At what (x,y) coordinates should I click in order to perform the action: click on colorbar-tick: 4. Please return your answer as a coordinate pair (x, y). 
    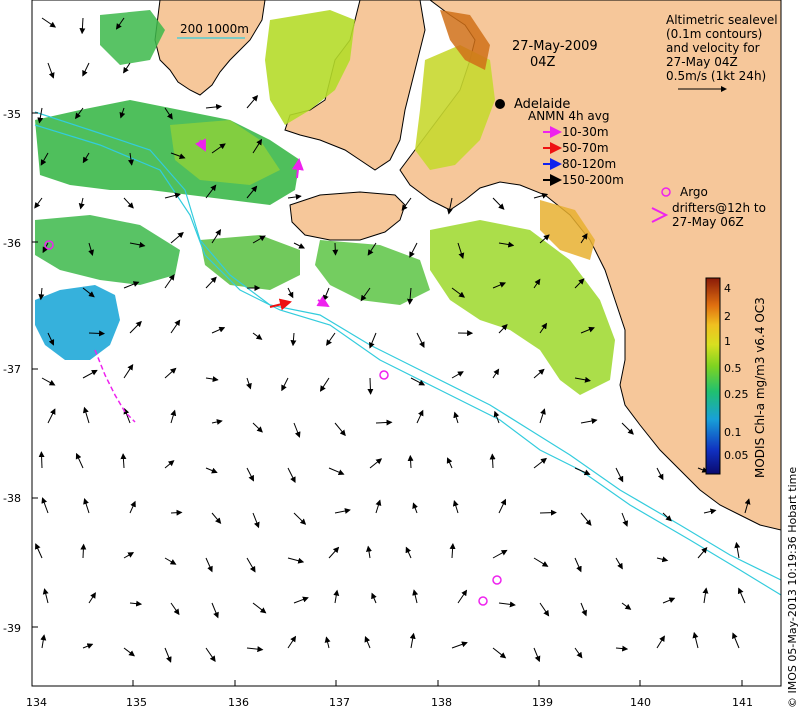
    Looking at the image, I should click on (727, 288).